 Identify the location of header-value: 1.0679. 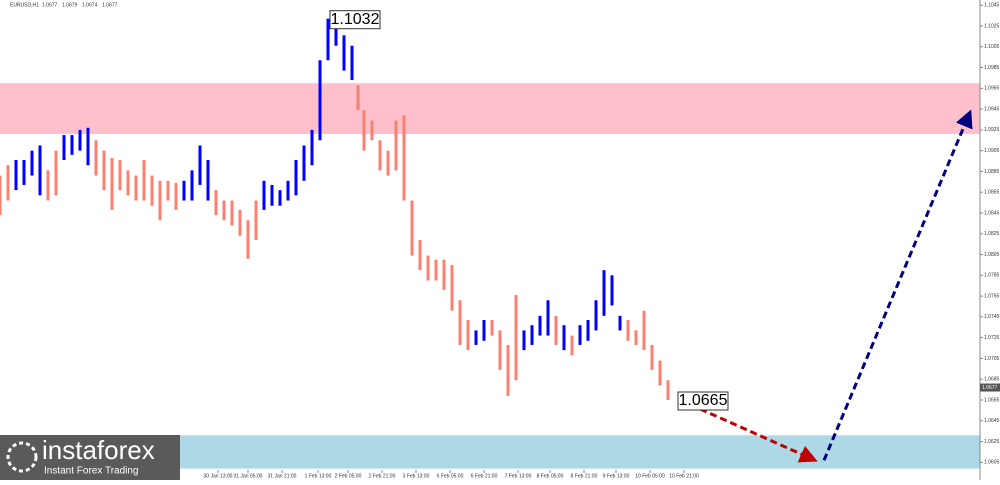
(70, 5).